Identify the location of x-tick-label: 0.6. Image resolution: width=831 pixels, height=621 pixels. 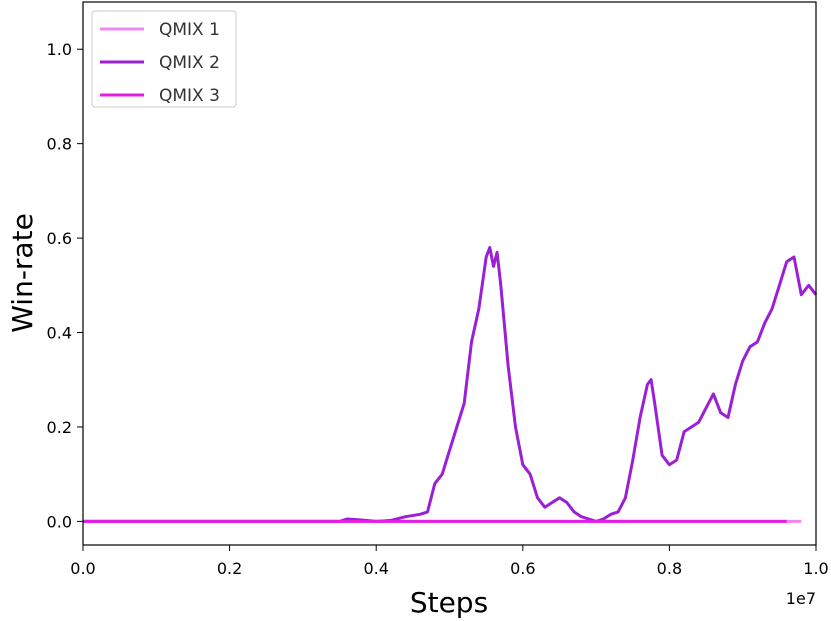
(522, 568).